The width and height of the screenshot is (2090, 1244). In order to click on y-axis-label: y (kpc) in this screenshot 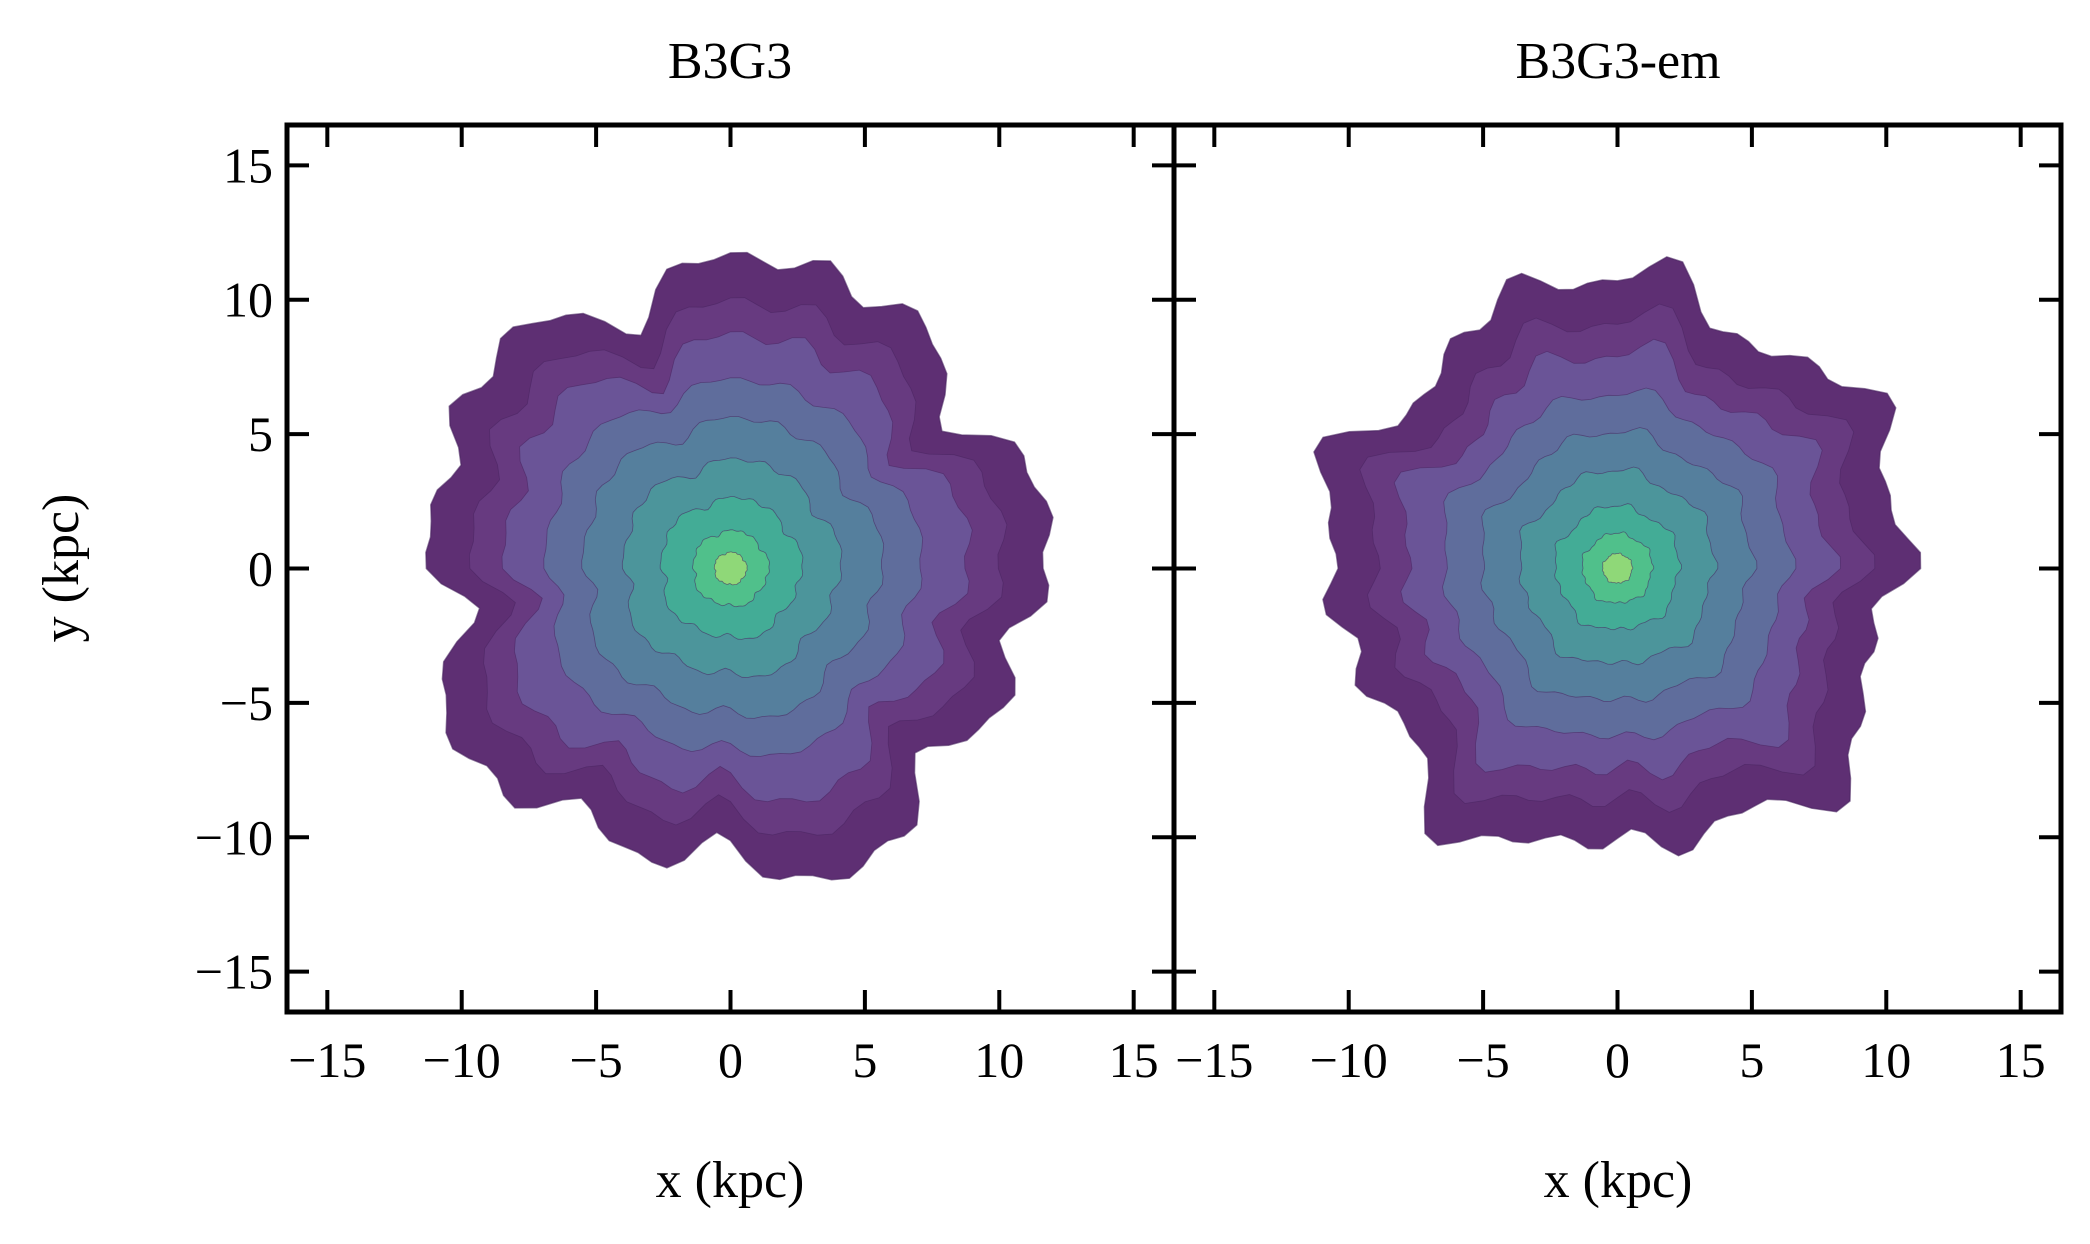, I will do `click(61, 568)`.